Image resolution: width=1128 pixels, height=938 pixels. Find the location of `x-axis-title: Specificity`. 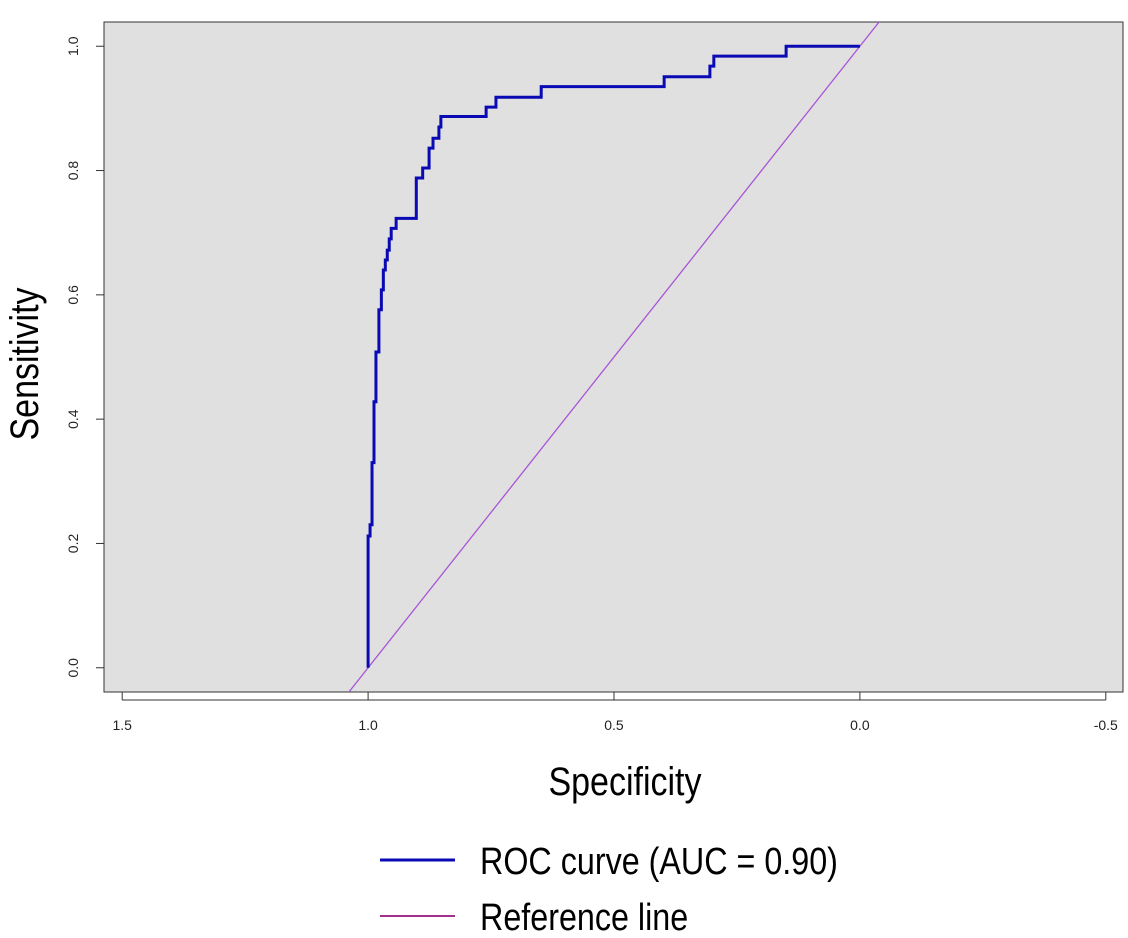

x-axis-title: Specificity is located at coordinates (624, 780).